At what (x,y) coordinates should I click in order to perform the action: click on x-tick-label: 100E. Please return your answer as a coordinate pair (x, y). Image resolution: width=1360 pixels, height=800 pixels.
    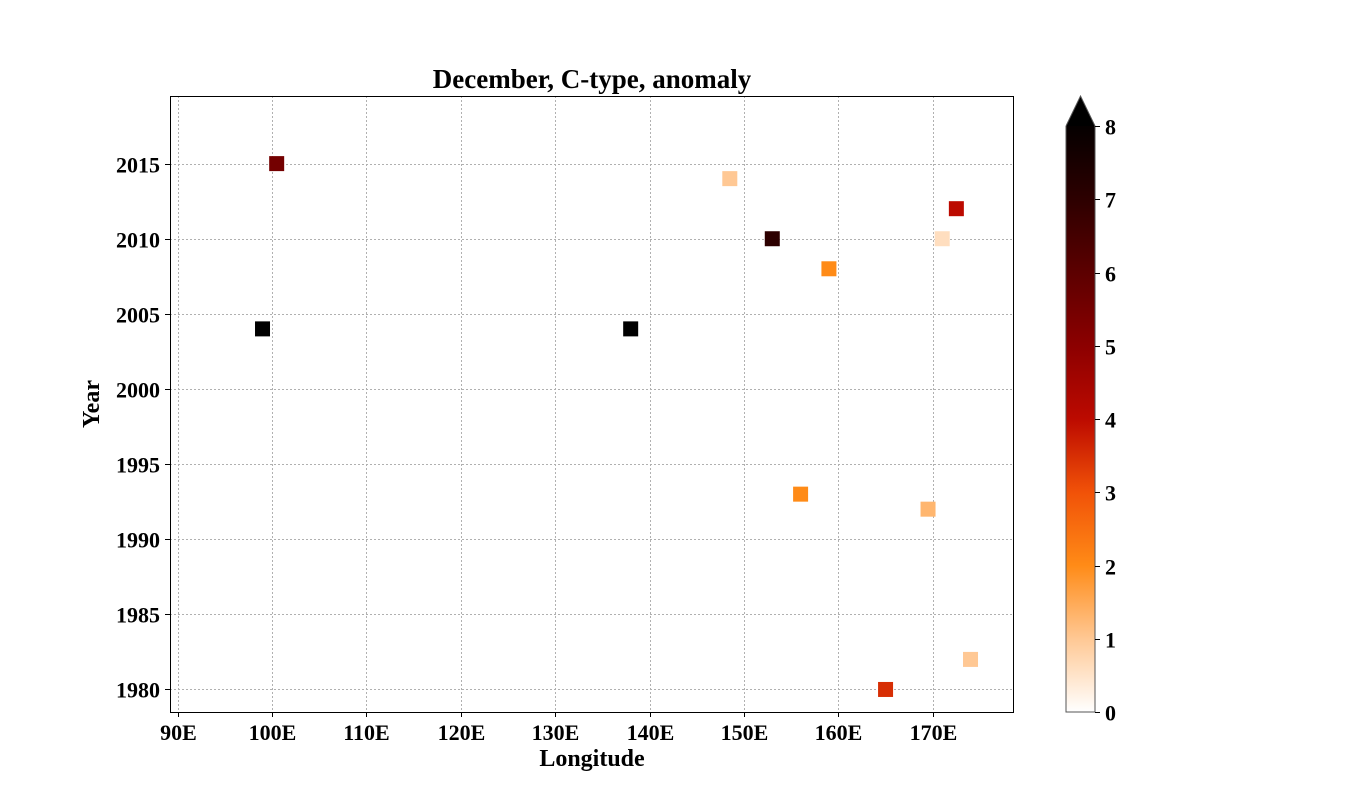
    Looking at the image, I should click on (273, 732).